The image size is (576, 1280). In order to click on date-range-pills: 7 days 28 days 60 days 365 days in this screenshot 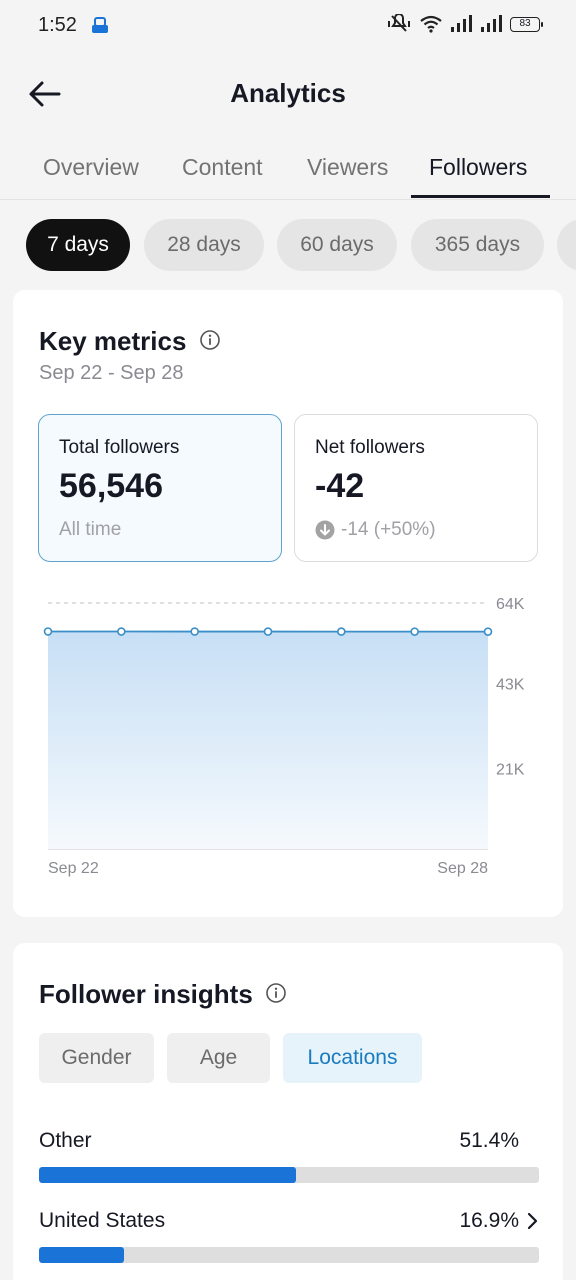, I will do `click(288, 245)`.